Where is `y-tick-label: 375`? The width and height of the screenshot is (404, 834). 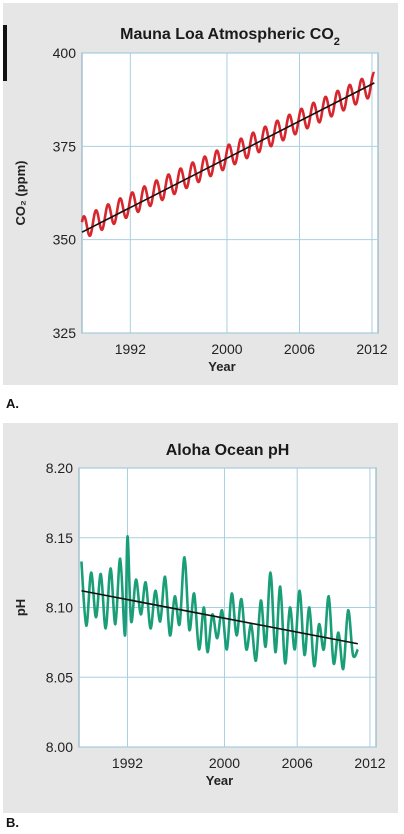
y-tick-label: 375 is located at coordinates (65, 146).